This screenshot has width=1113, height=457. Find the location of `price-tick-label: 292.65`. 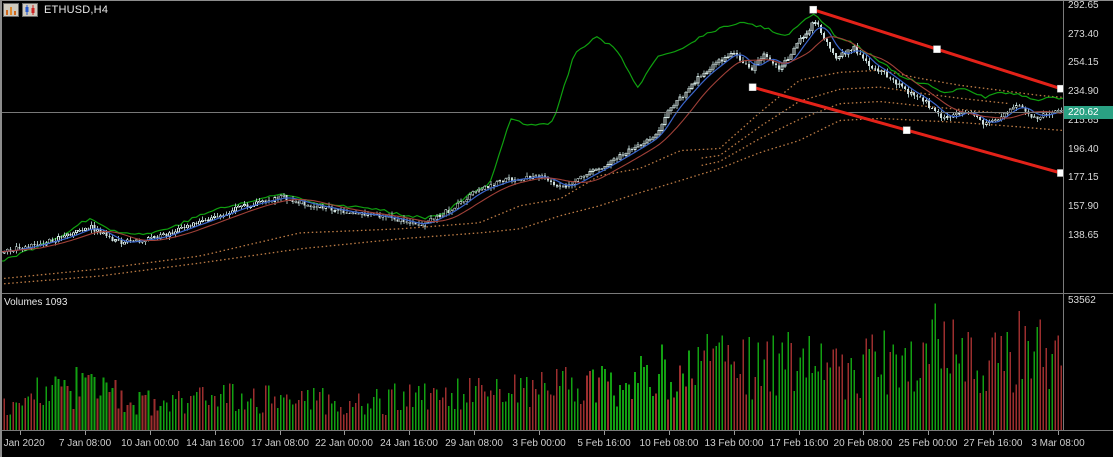

price-tick-label: 292.65 is located at coordinates (1083, 5).